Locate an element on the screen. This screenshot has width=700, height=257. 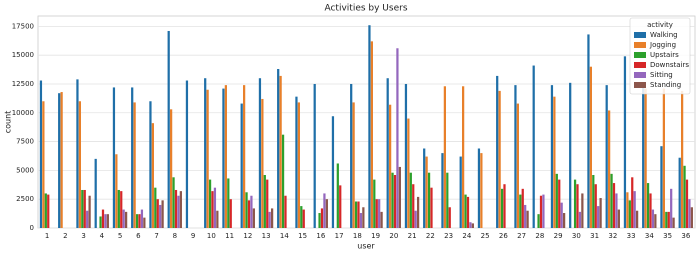
x-tick-label: 22 is located at coordinates (430, 236).